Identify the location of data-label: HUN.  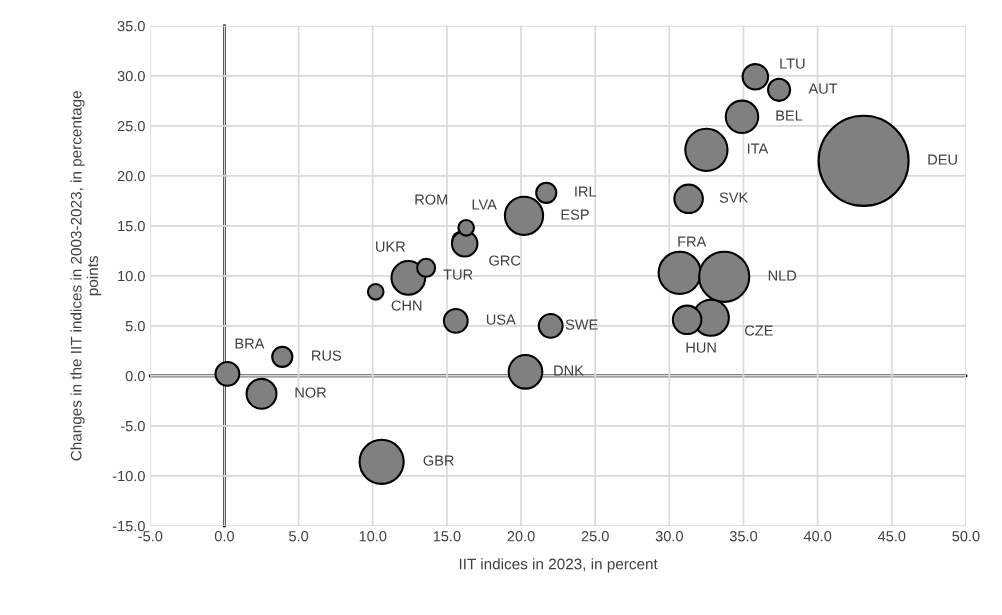
(701, 347).